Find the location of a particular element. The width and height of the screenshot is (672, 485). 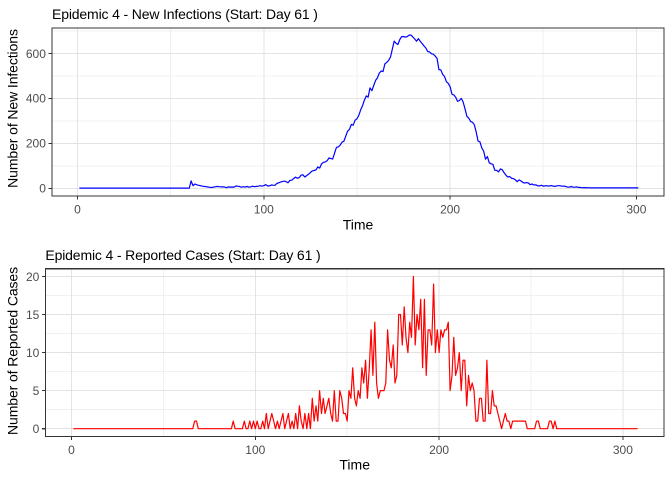

svg-text: 10 is located at coordinates (33, 353).